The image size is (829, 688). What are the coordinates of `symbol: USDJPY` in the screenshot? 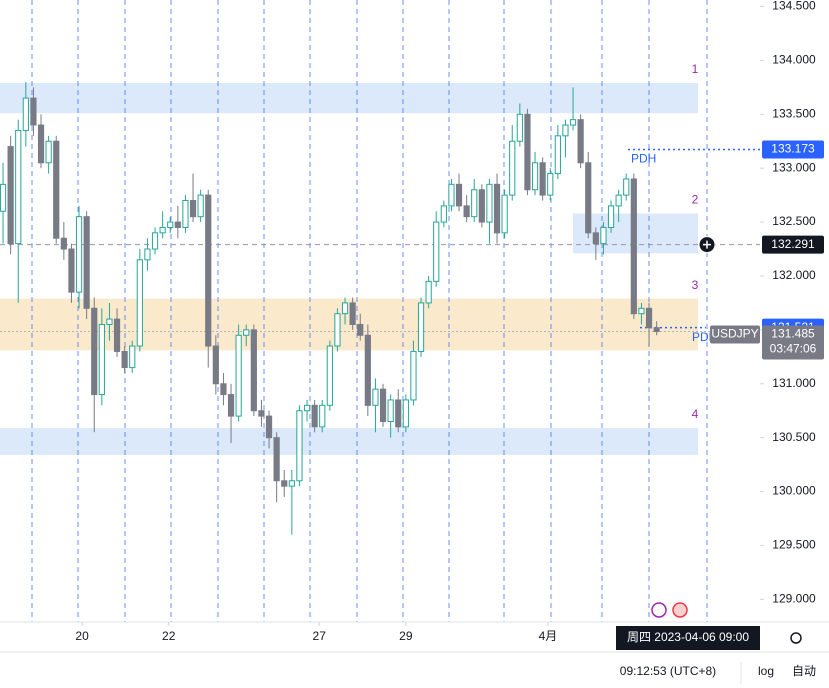 It's located at (734, 334).